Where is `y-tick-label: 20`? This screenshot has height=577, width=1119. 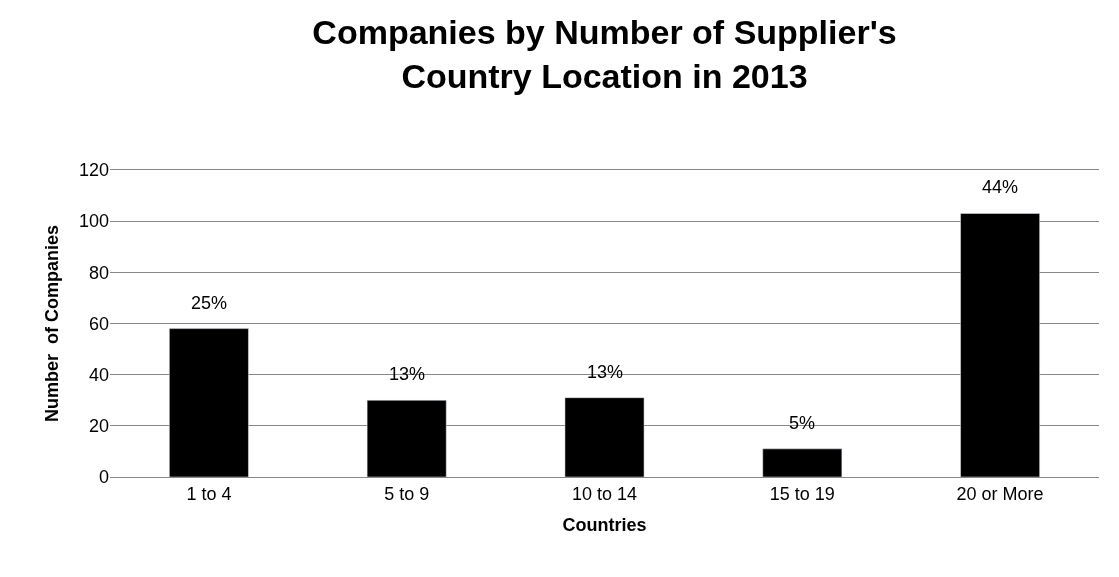 y-tick-label: 20 is located at coordinates (98, 426).